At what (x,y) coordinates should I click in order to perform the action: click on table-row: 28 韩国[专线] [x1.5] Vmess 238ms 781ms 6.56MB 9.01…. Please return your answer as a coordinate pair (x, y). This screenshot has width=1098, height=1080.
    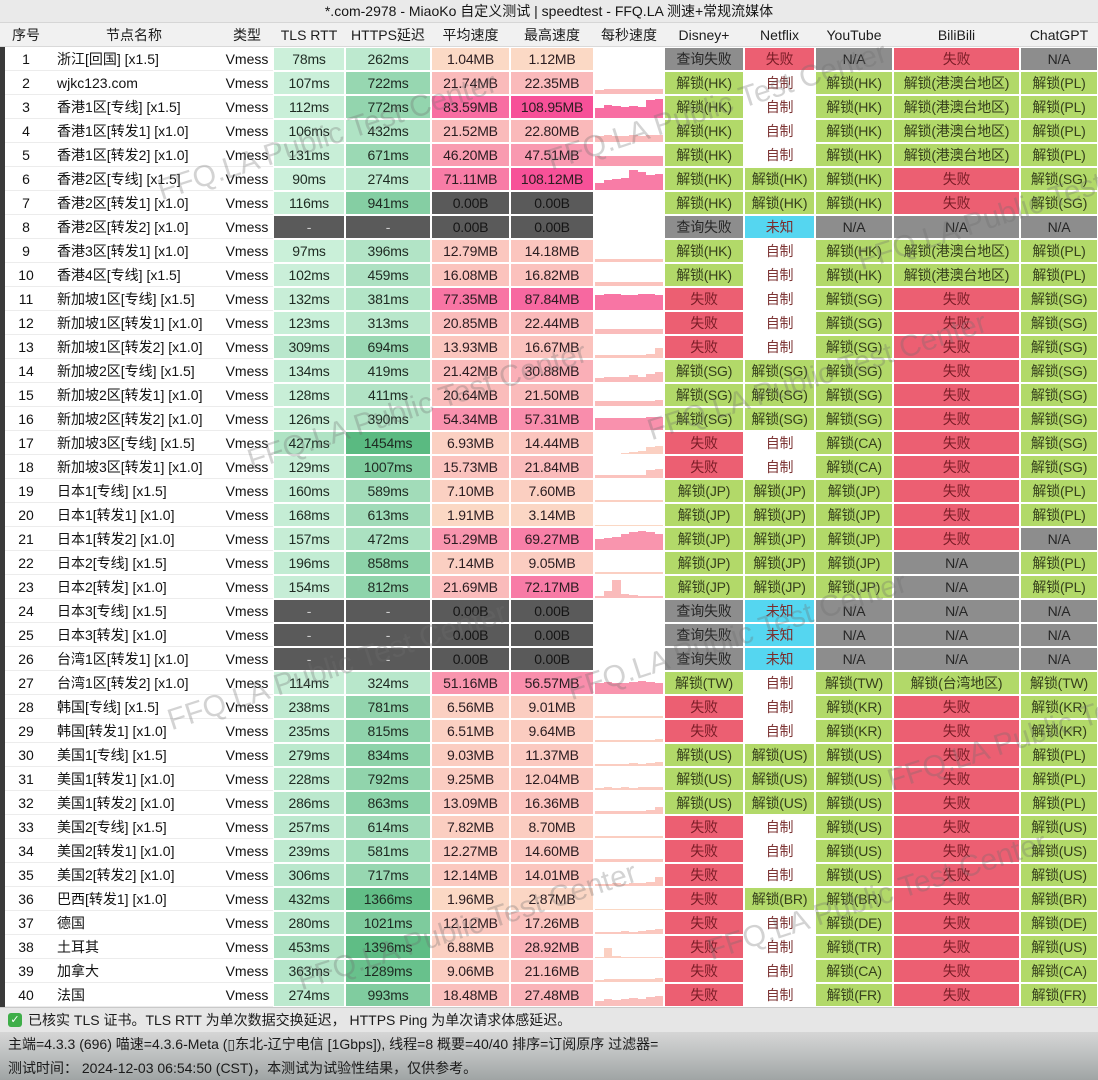
    Looking at the image, I should click on (551, 707).